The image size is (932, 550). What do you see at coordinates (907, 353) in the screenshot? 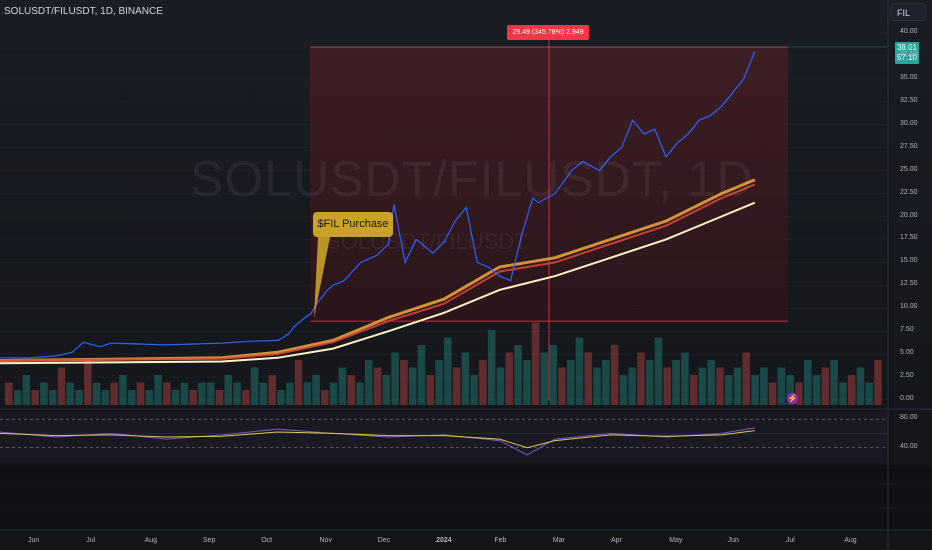
I see `price-tick-label: 5.00` at bounding box center [907, 353].